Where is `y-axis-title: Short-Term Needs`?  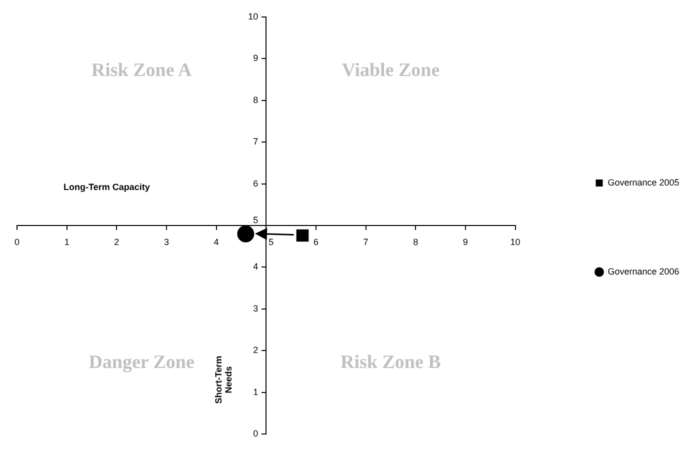 y-axis-title: Short-Term Needs is located at coordinates (224, 380).